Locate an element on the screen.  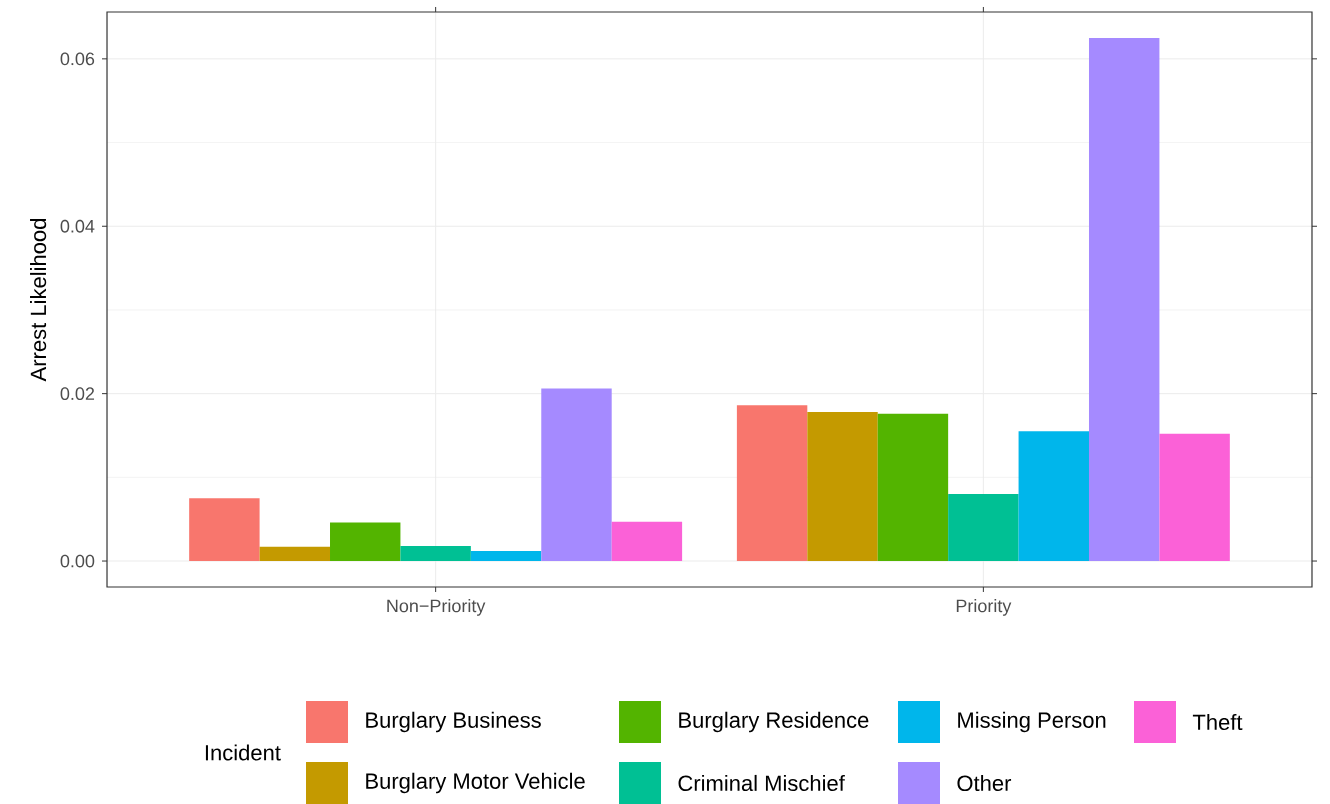
legend-label: Criminal Mischief is located at coordinates (761, 783).